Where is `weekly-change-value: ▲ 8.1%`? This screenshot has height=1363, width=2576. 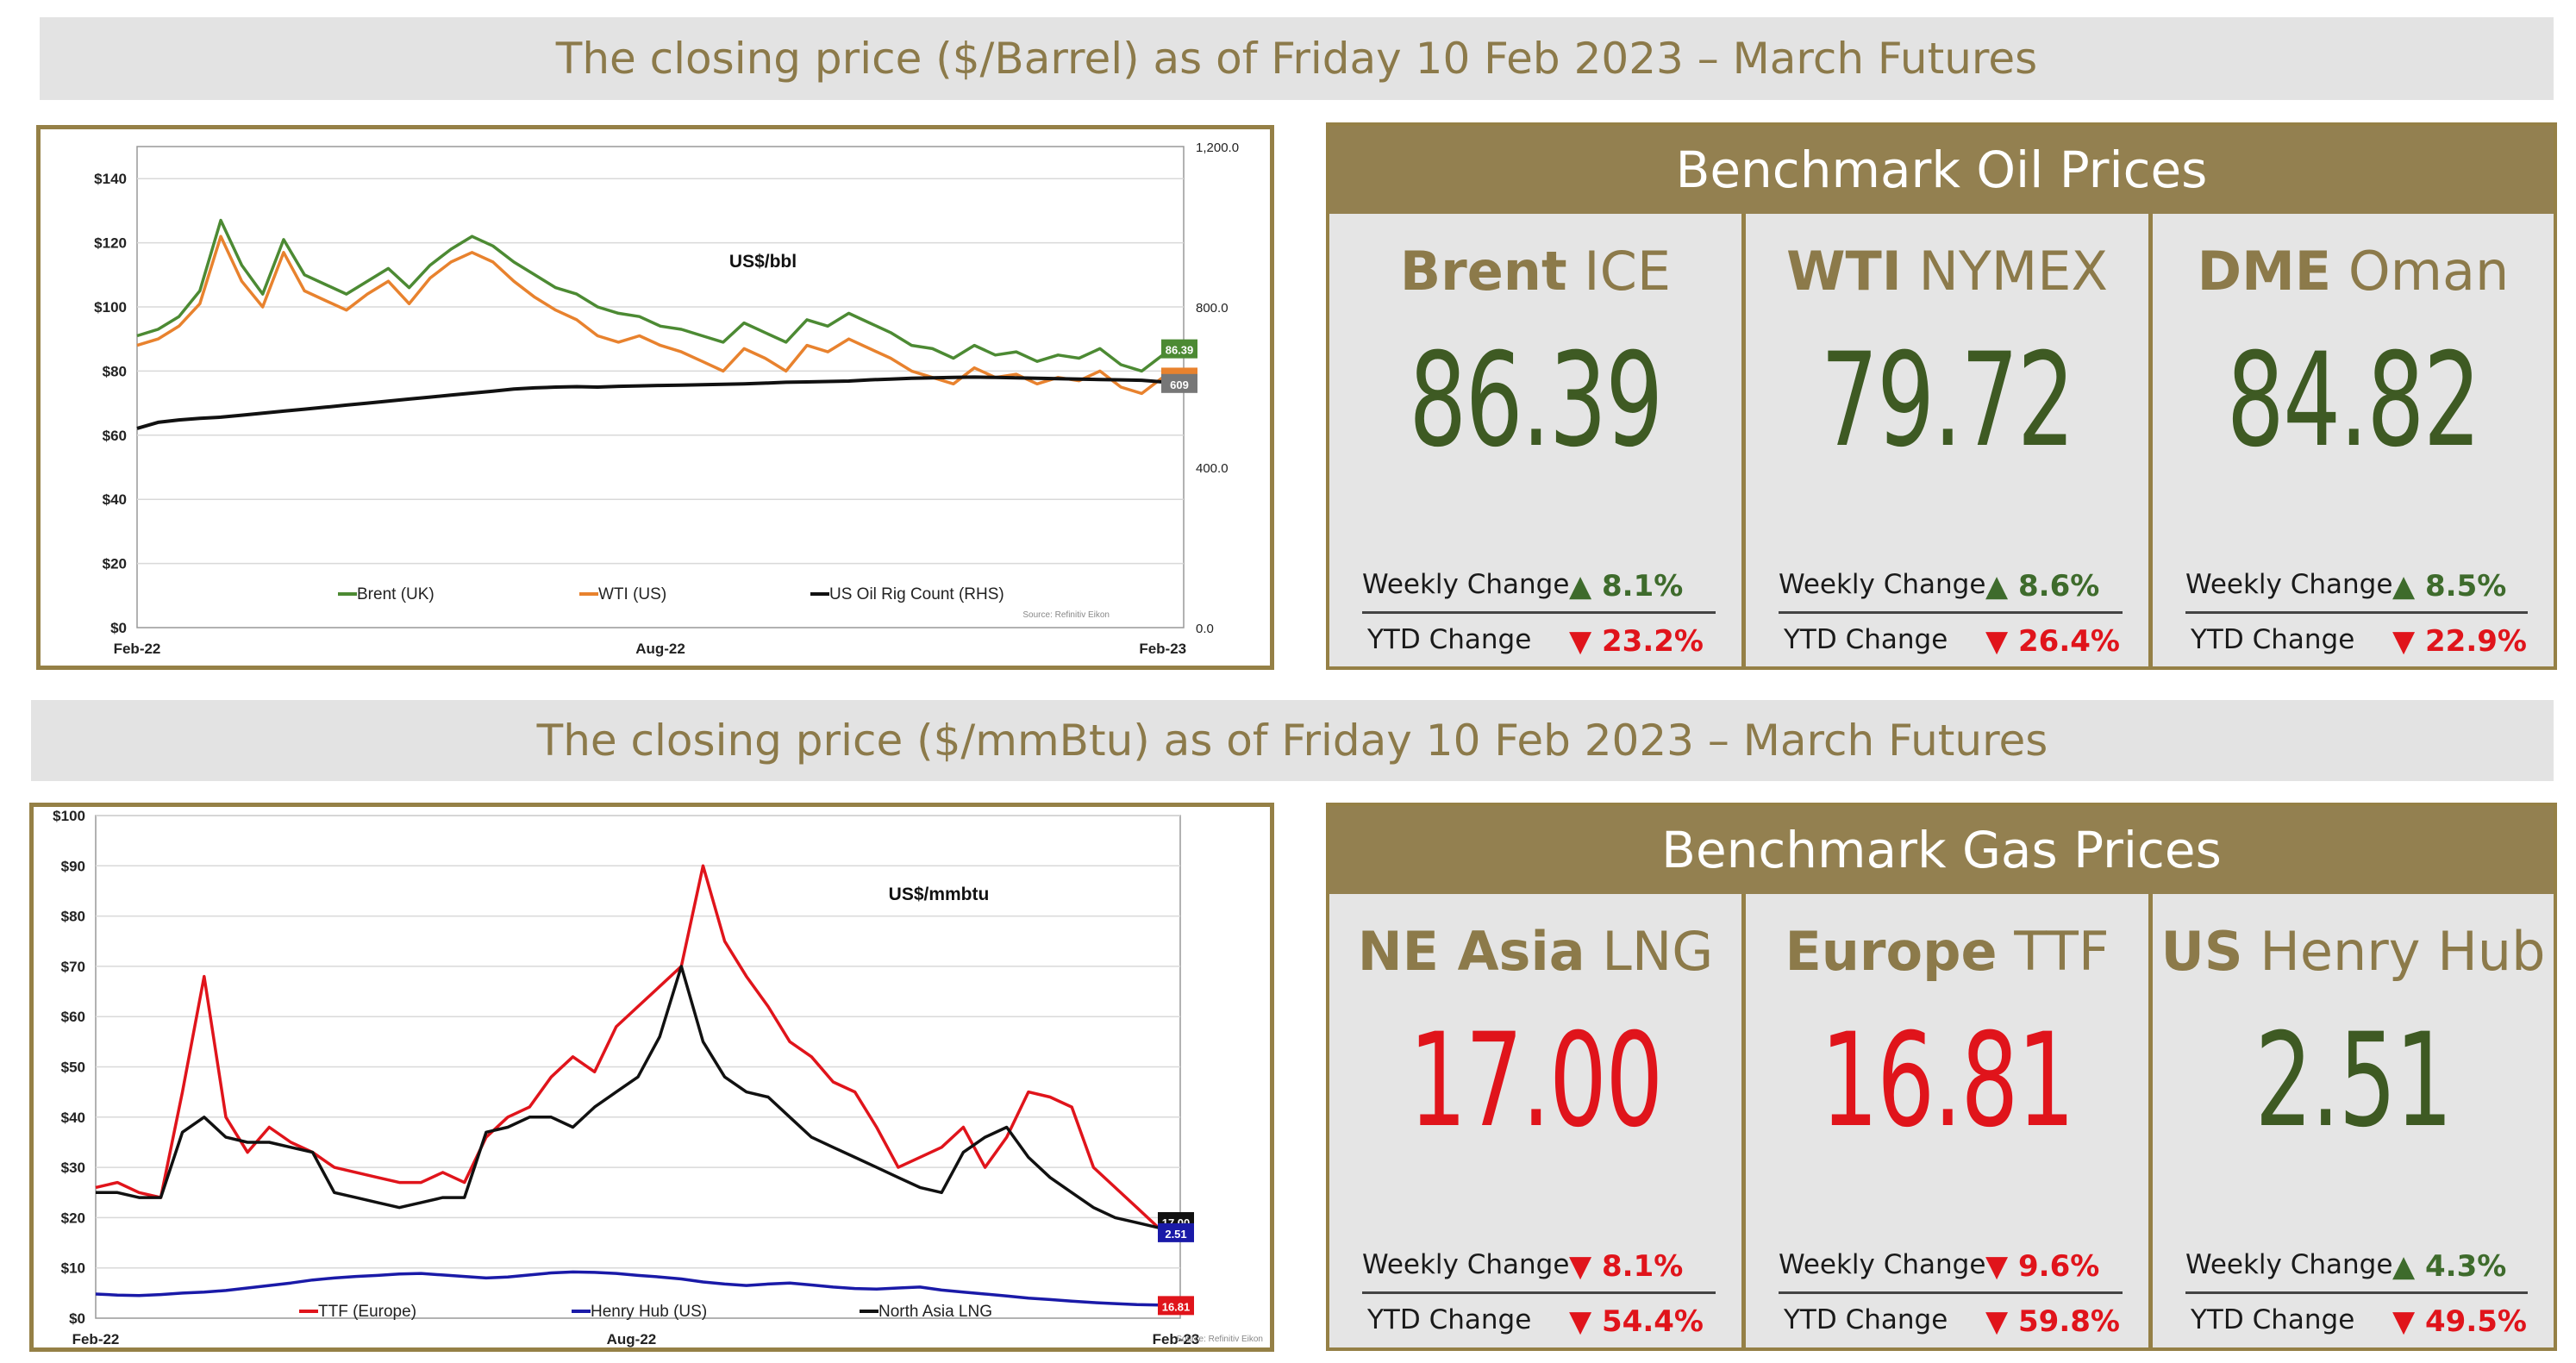 weekly-change-value: ▲ 8.1% is located at coordinates (1626, 586).